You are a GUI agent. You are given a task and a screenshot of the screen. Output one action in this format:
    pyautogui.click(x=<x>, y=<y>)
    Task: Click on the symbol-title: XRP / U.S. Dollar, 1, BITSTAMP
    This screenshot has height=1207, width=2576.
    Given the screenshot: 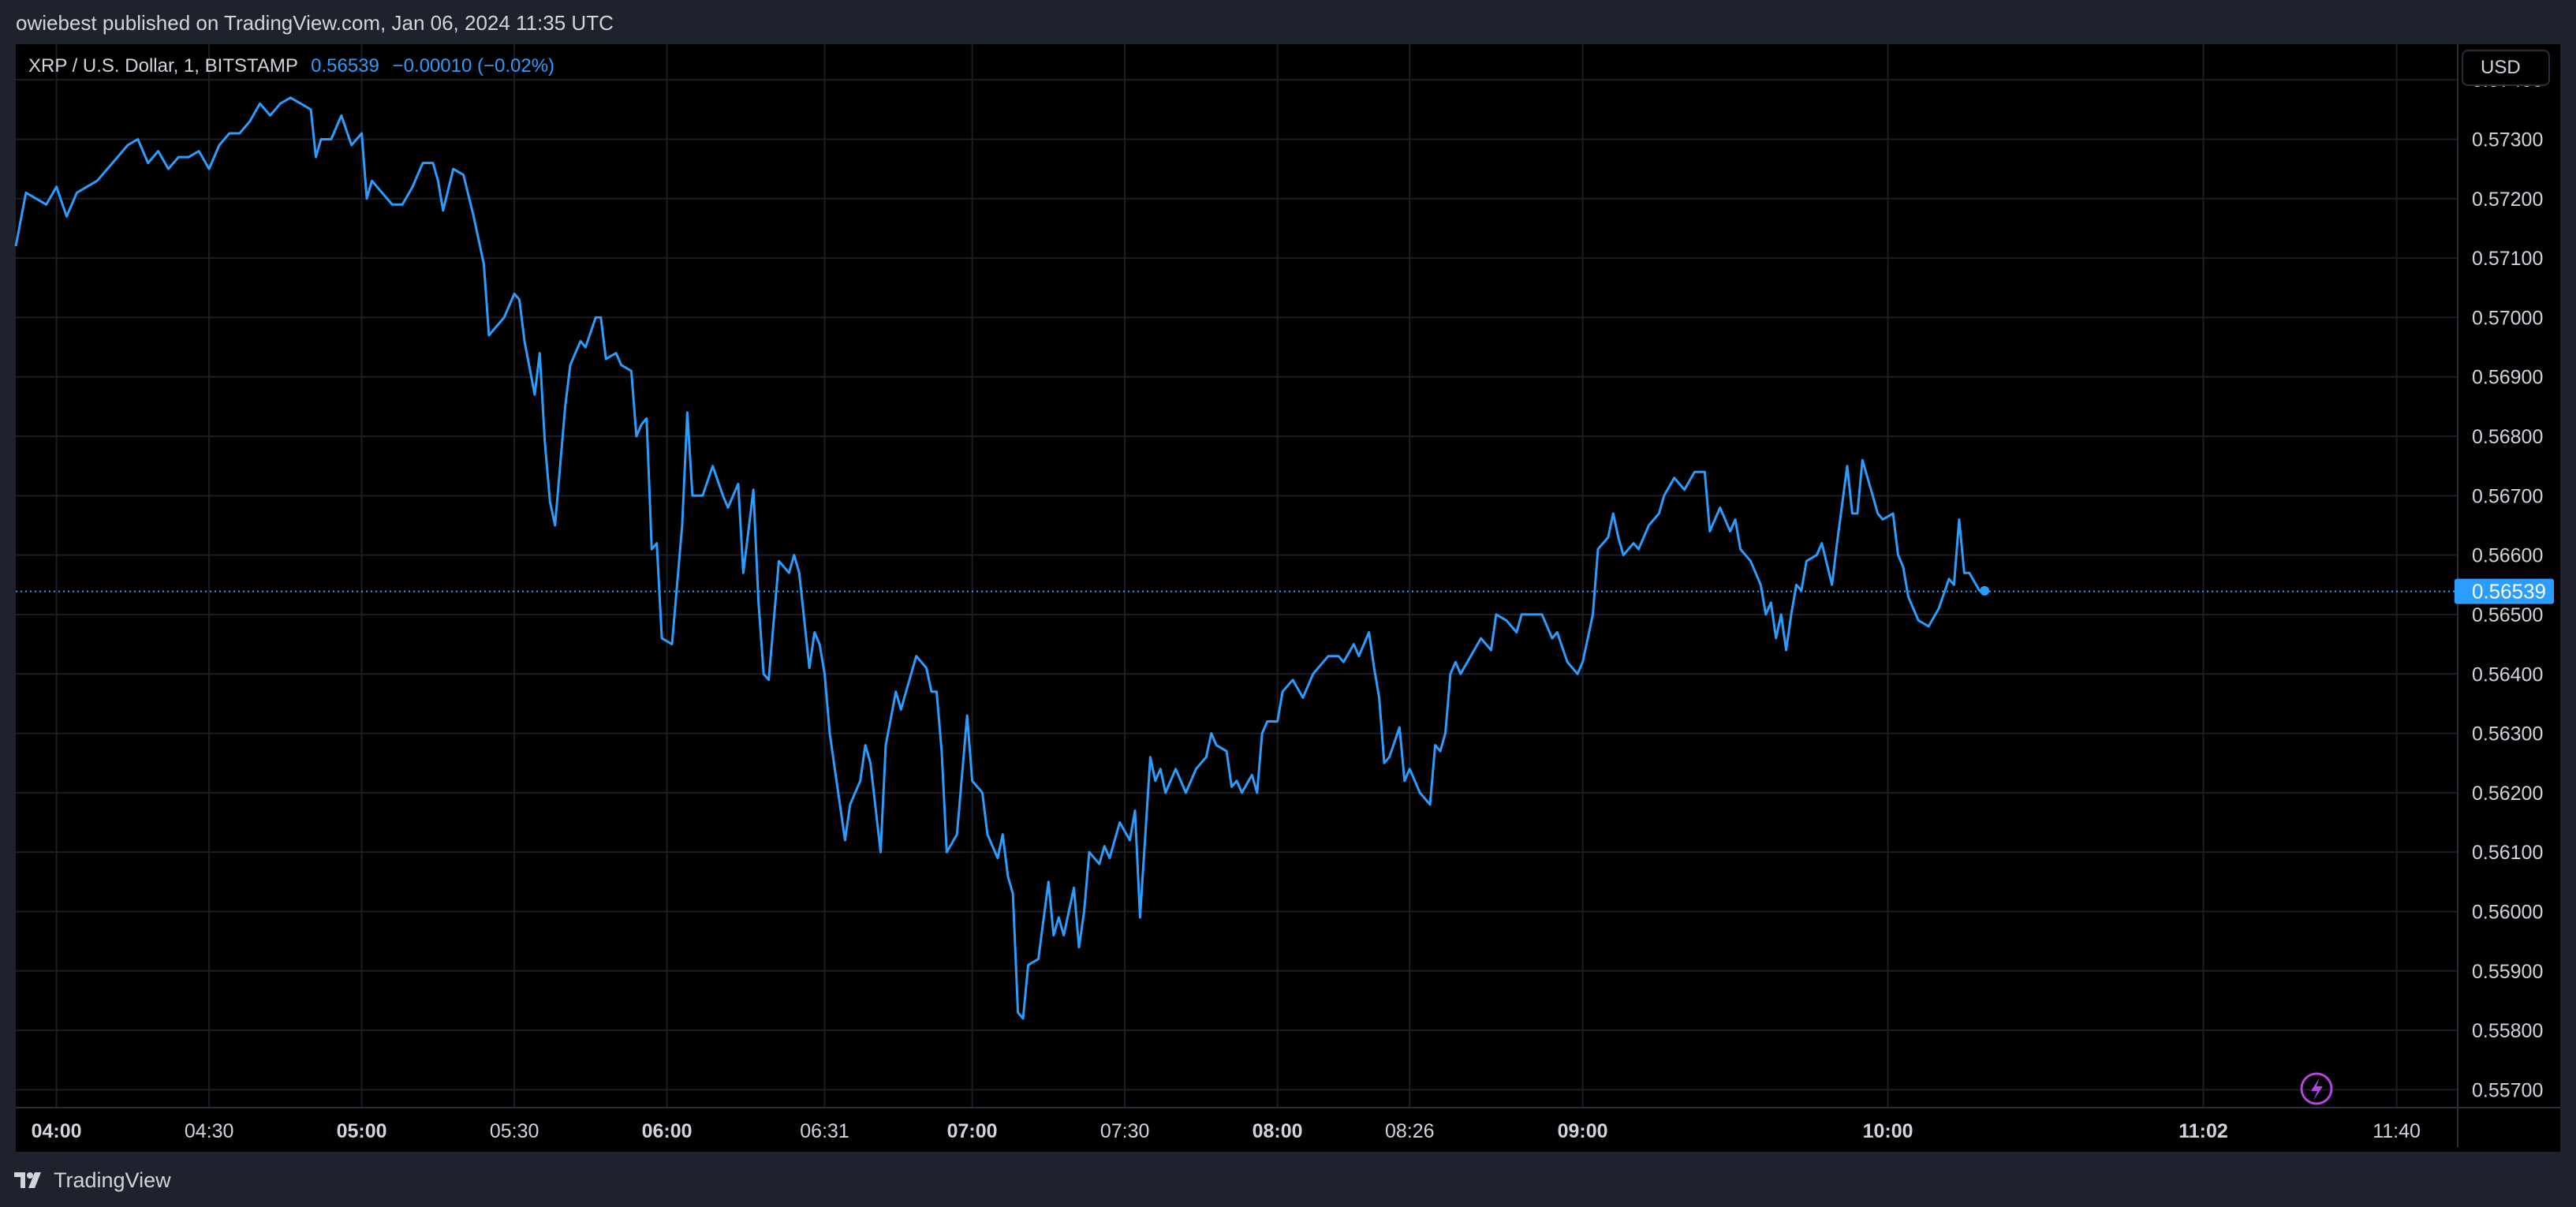 What is the action you would take?
    pyautogui.click(x=163, y=66)
    